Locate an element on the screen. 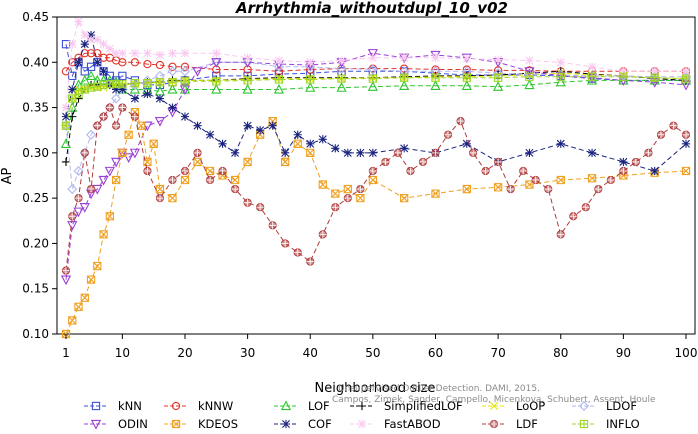  legend-item-ldf: LDF is located at coordinates (510, 424).